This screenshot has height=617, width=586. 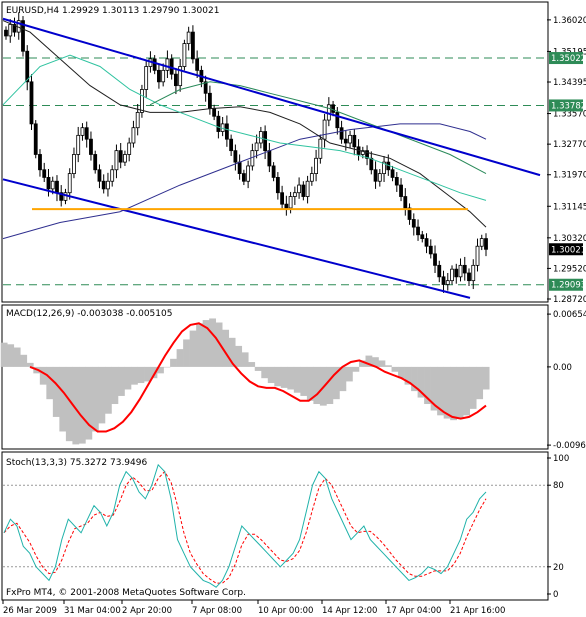 What do you see at coordinates (558, 486) in the screenshot?
I see `stoch-tick-label: 80` at bounding box center [558, 486].